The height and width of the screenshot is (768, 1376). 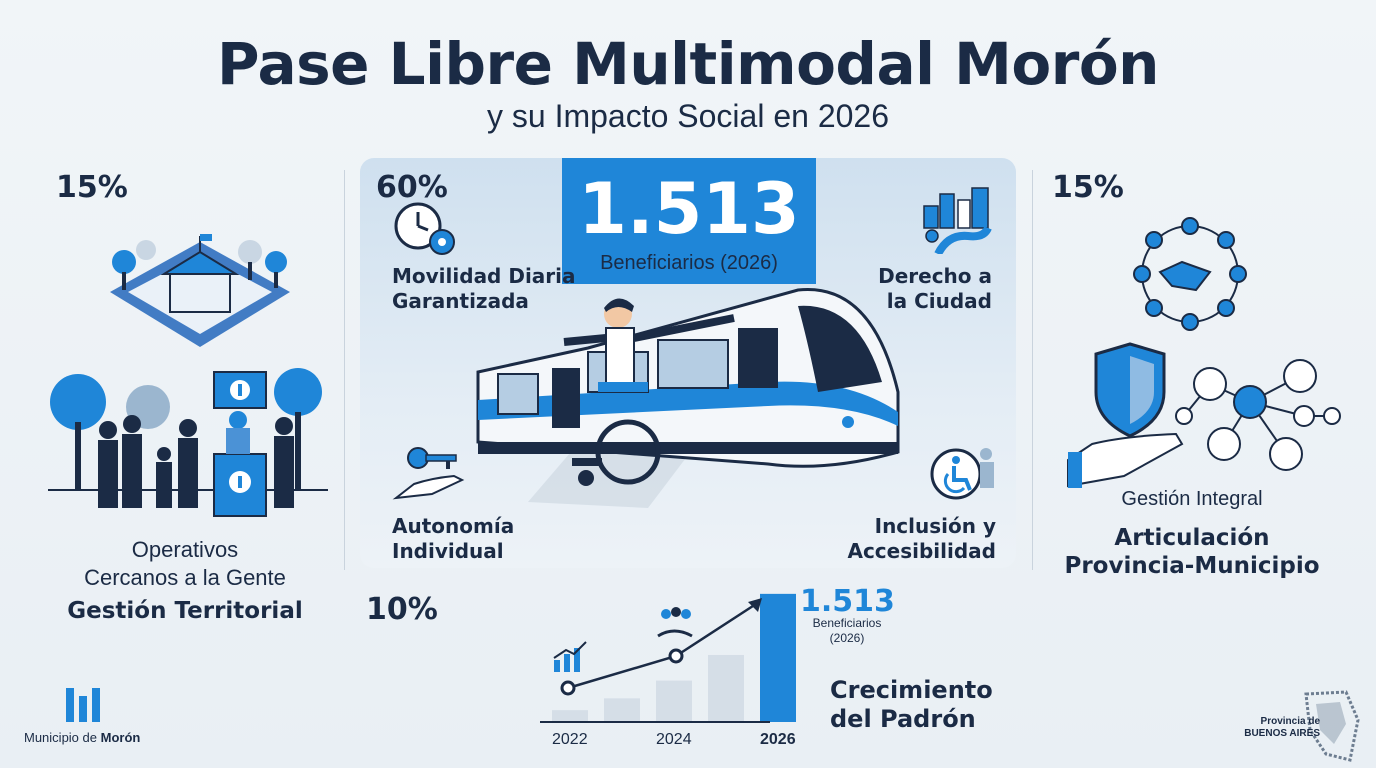 I want to click on item-autonomia-line2: Individual, so click(x=448, y=551).